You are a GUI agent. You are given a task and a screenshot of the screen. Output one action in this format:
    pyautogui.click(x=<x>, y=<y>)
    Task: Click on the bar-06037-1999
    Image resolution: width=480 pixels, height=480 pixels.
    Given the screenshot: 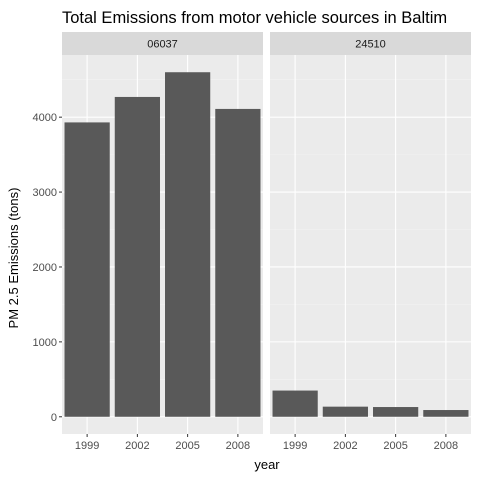 What is the action you would take?
    pyautogui.click(x=87, y=269)
    